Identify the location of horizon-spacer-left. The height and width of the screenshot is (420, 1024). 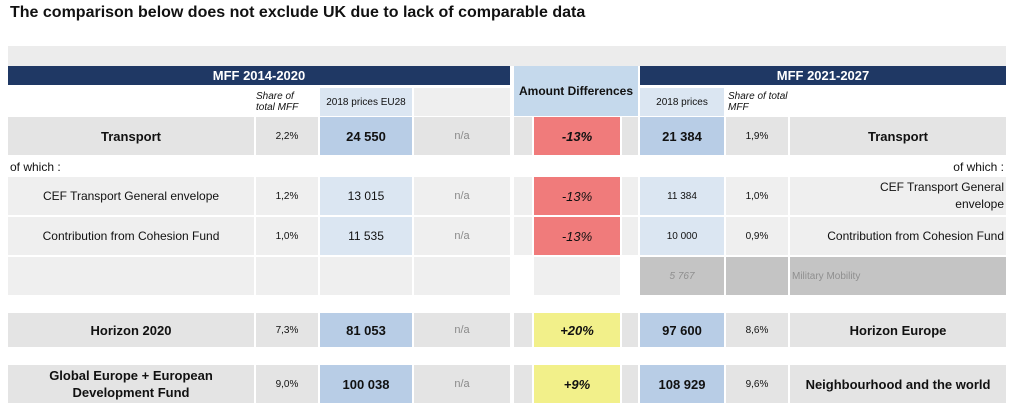
(523, 330).